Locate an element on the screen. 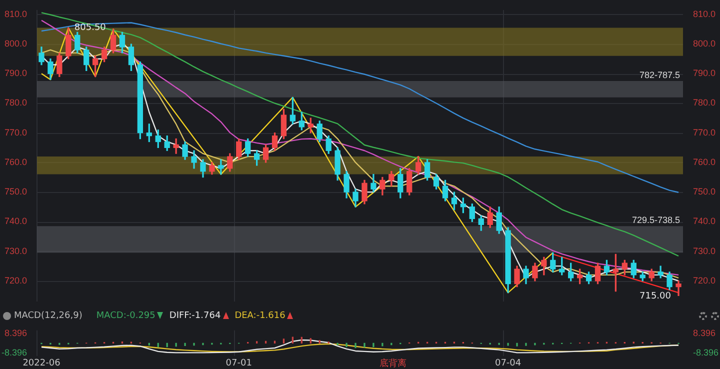 The height and width of the screenshot is (369, 720). y-tick-label: 720.0 is located at coordinates (15, 280).